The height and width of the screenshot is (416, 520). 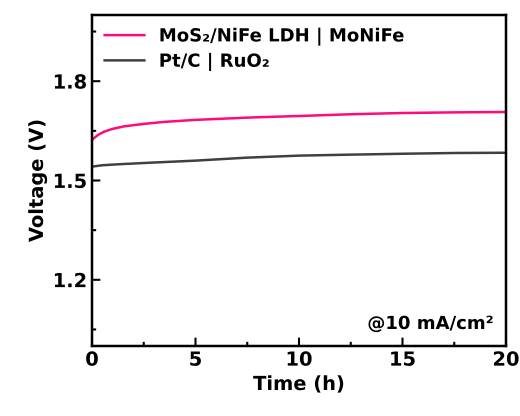 What do you see at coordinates (403, 358) in the screenshot?
I see `x-tick-label: 15` at bounding box center [403, 358].